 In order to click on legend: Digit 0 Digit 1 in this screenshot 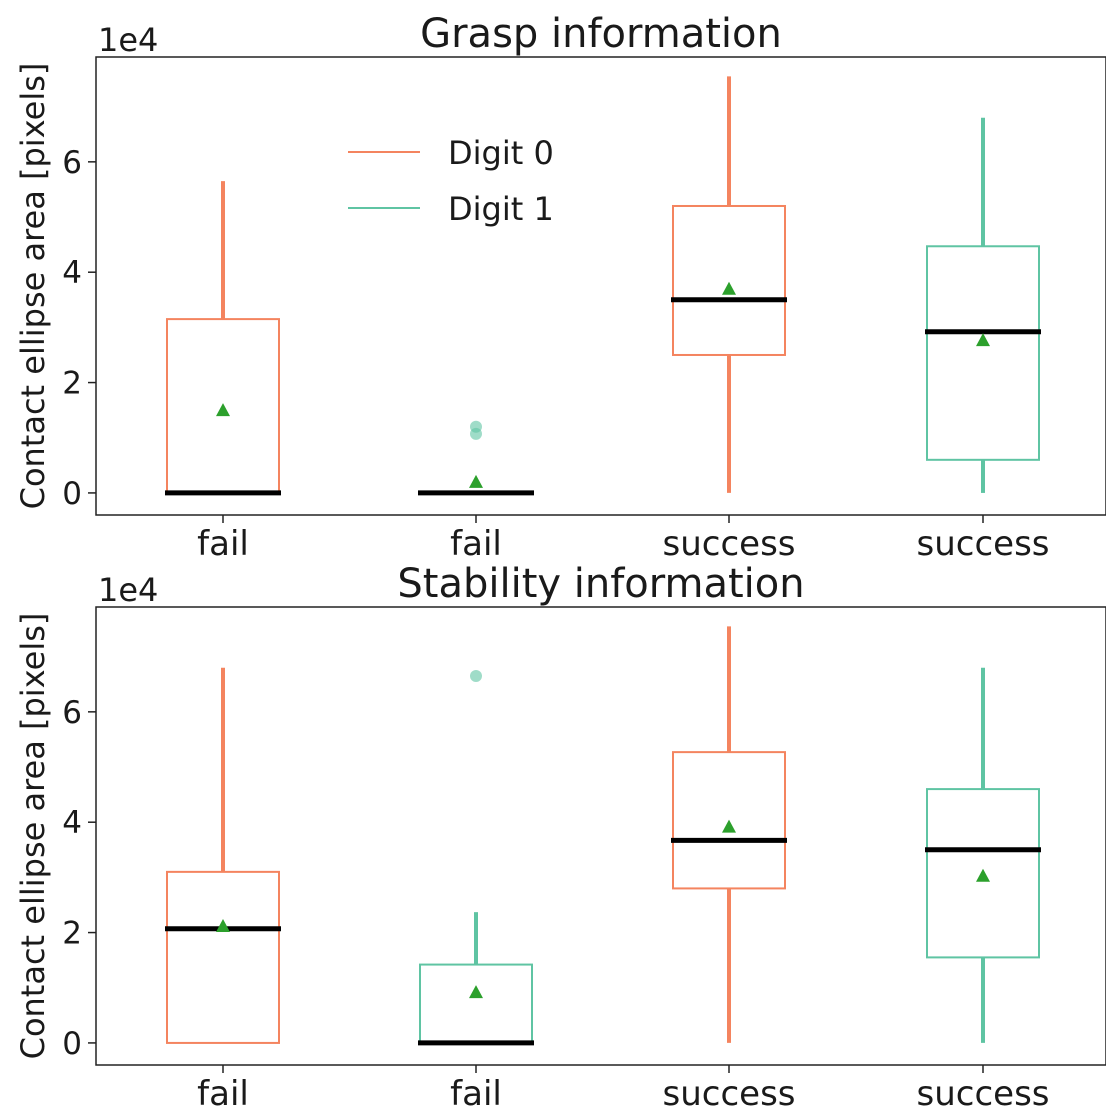, I will do `click(451, 181)`.